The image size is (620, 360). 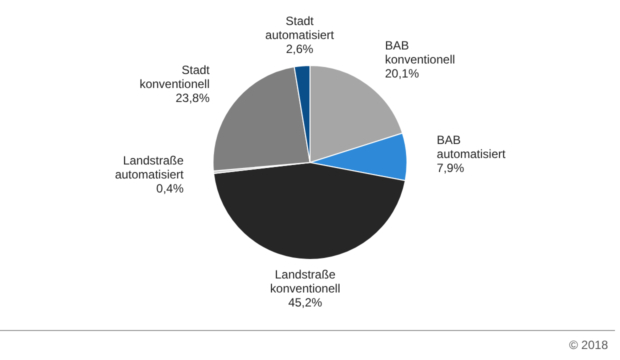 What do you see at coordinates (170, 189) in the screenshot?
I see `data-label: 0,4%` at bounding box center [170, 189].